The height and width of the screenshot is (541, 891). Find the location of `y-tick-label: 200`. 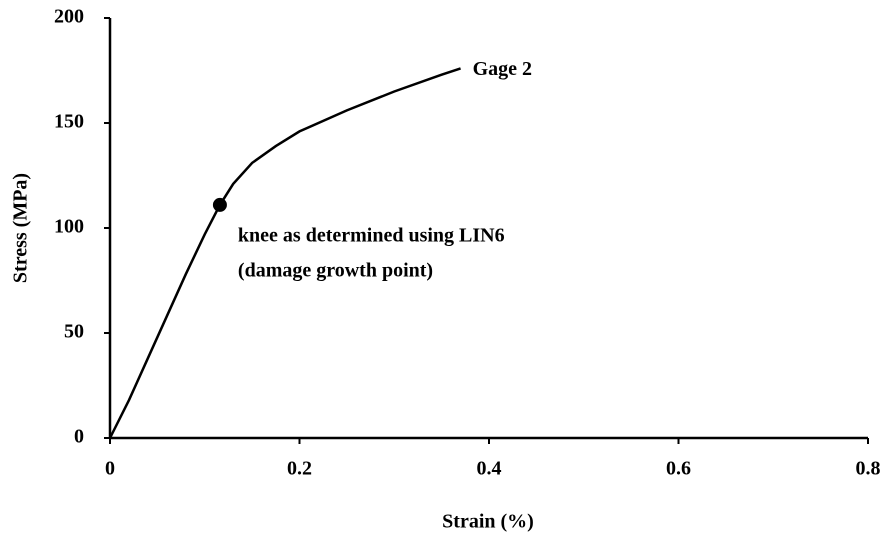

y-tick-label: 200 is located at coordinates (69, 17).